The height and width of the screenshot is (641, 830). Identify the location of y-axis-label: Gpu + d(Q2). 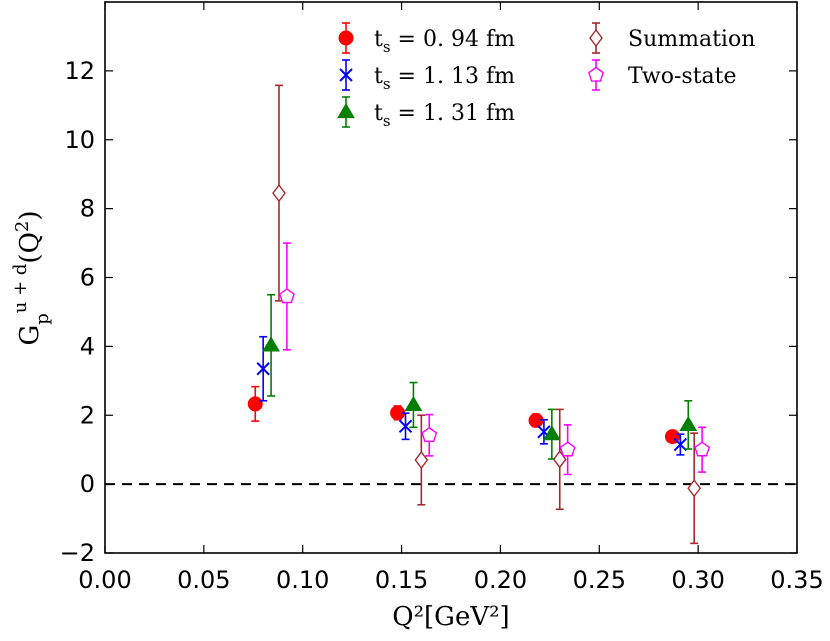
(31, 277).